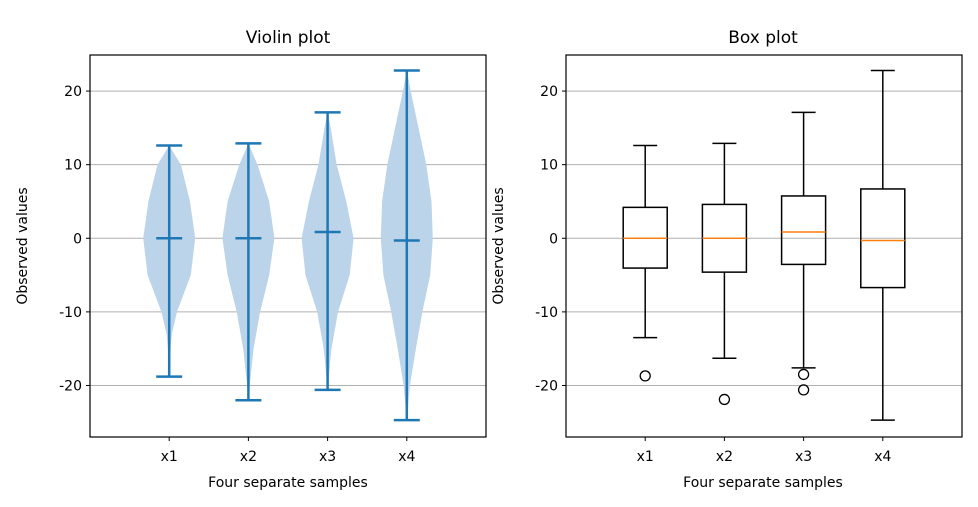 This screenshot has width=978, height=507. What do you see at coordinates (499, 245) in the screenshot?
I see `box-plot-ylabel: Observed values` at bounding box center [499, 245].